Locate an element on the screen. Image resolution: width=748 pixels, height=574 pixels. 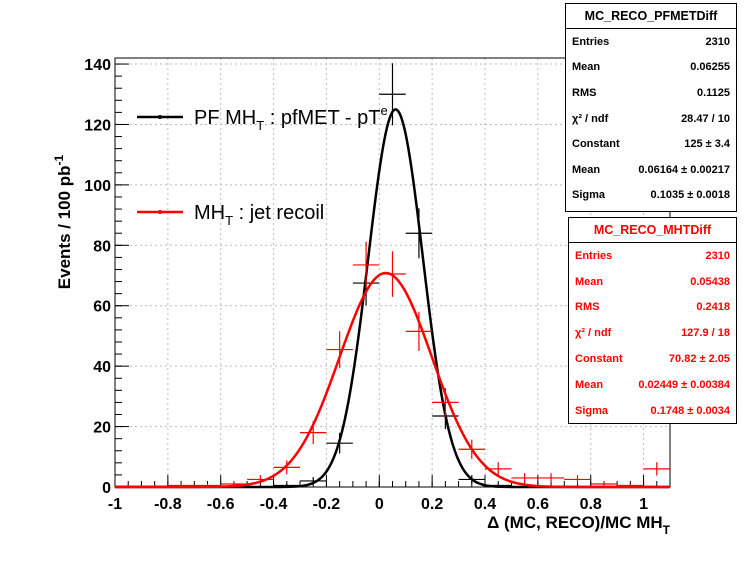
stats-row: Sigma 0.1035 ± 0.0018 is located at coordinates (651, 196).